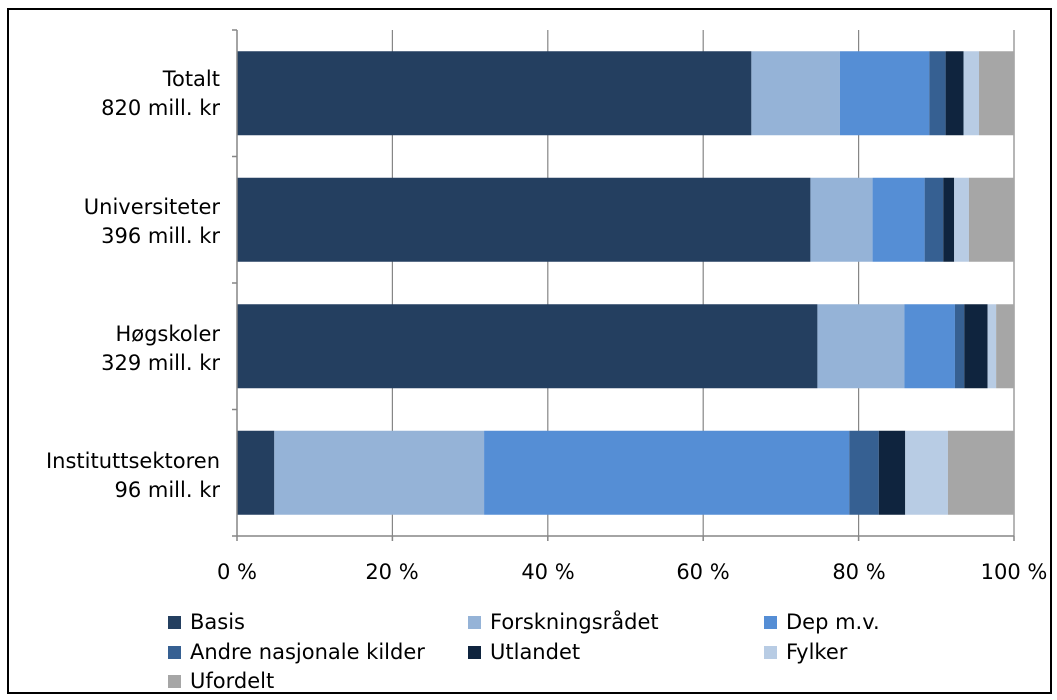 The width and height of the screenshot is (1057, 700). Describe the element at coordinates (392, 572) in the screenshot. I see `x-tick-label: 20 %` at that location.